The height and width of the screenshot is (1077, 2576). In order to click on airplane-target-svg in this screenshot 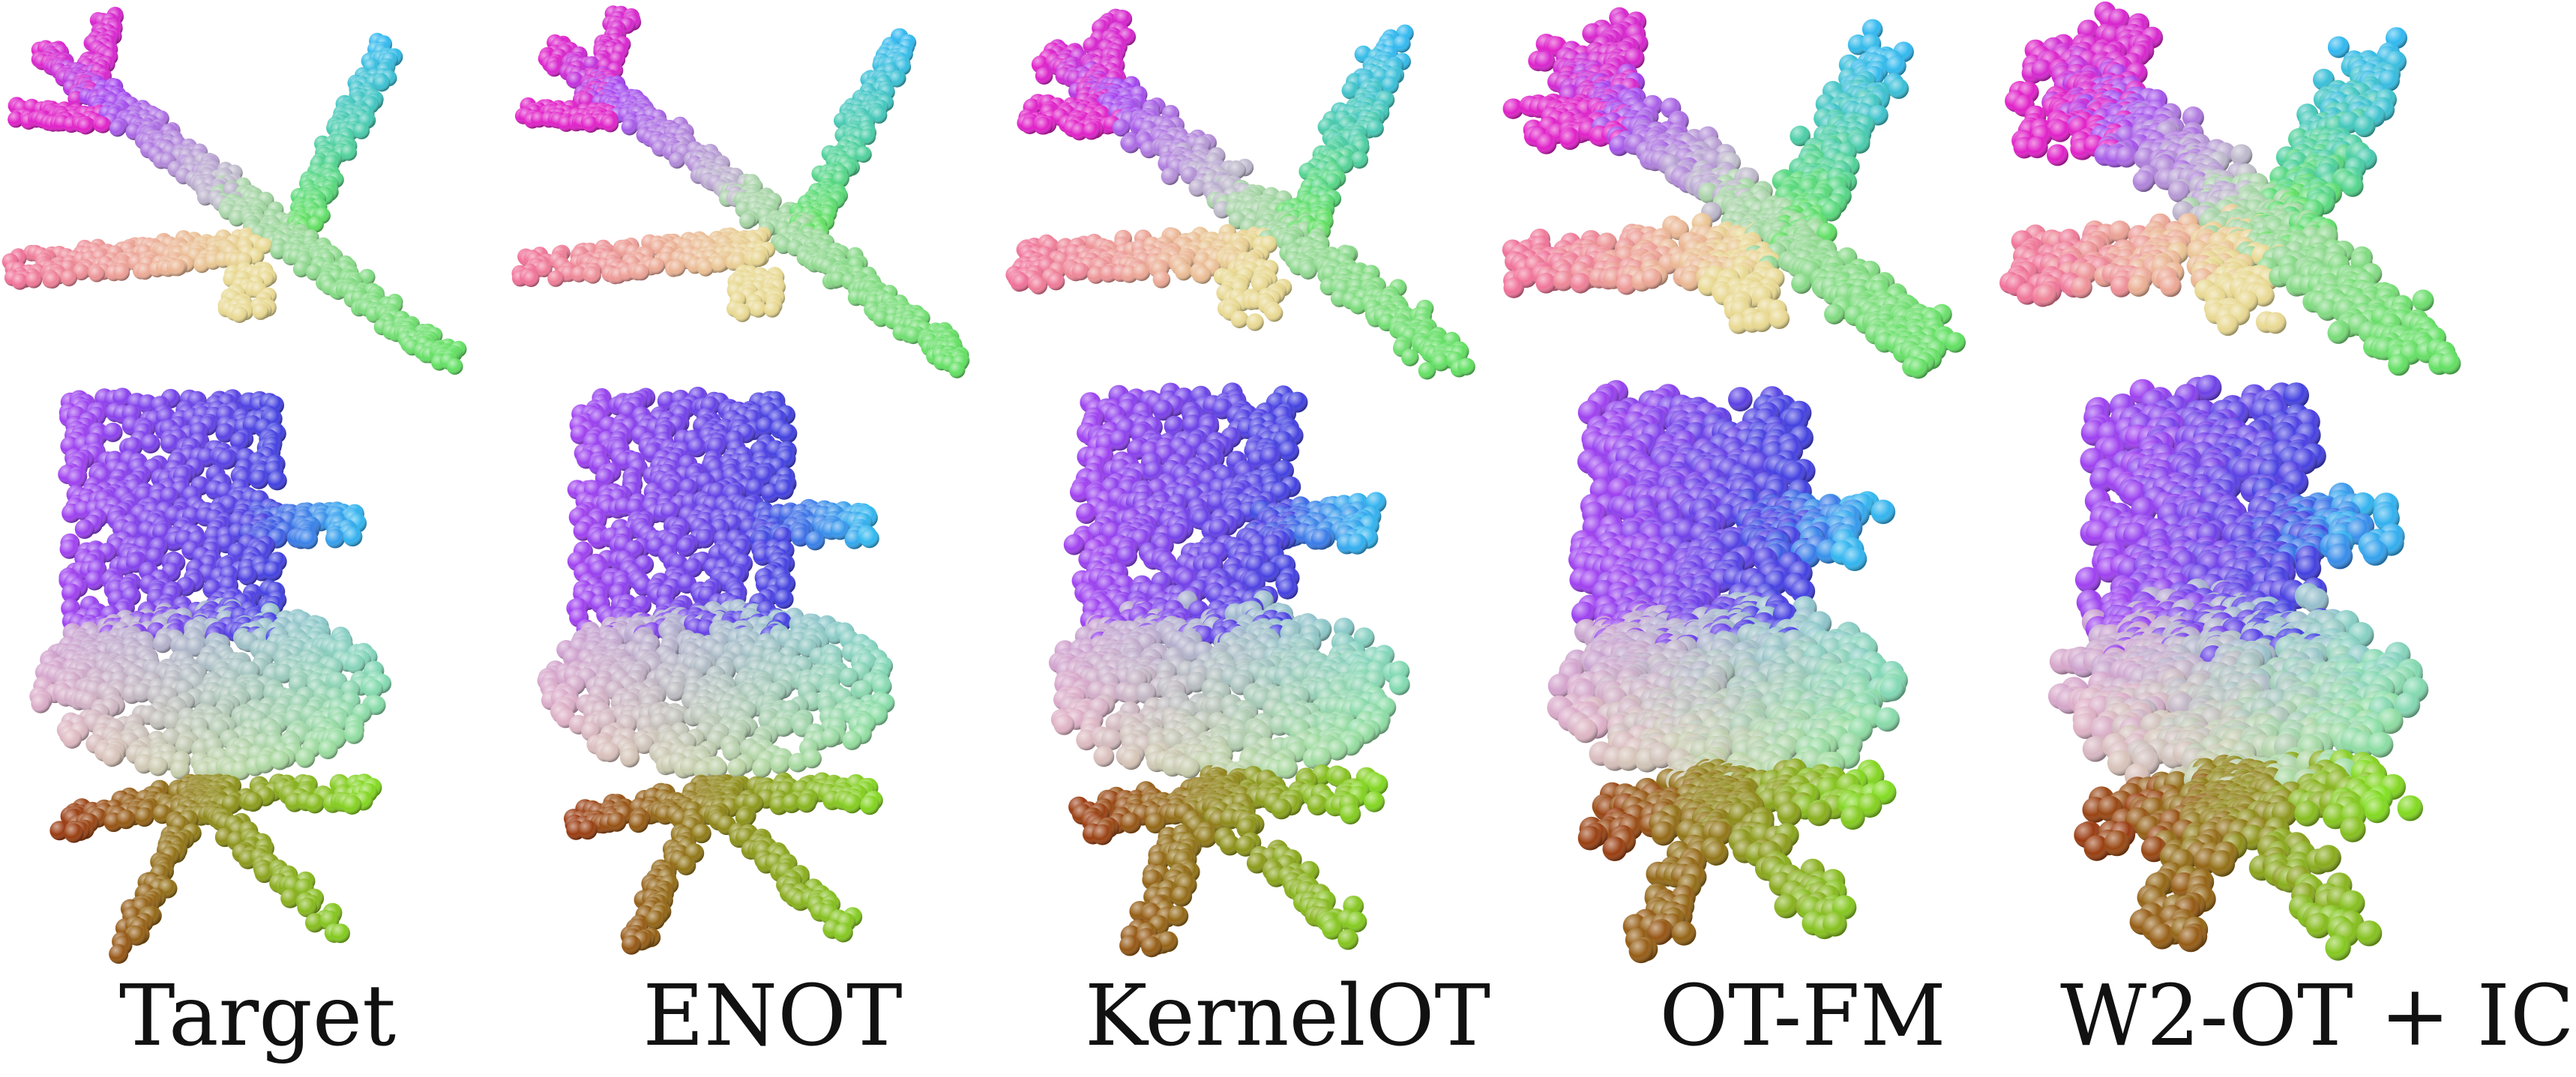, I will do `click(247, 195)`.